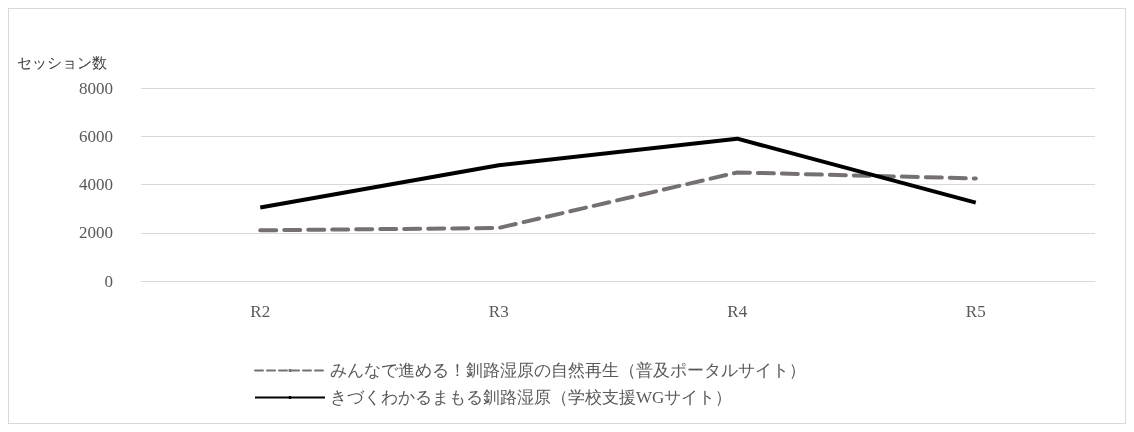 Image resolution: width=1134 pixels, height=432 pixels. Describe the element at coordinates (96, 88) in the screenshot. I see `y-tick-label: 8000` at that location.